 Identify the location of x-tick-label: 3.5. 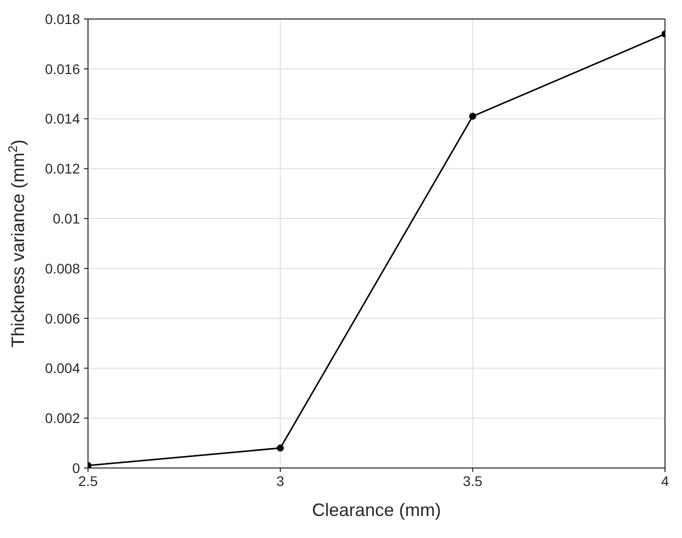
(472, 480).